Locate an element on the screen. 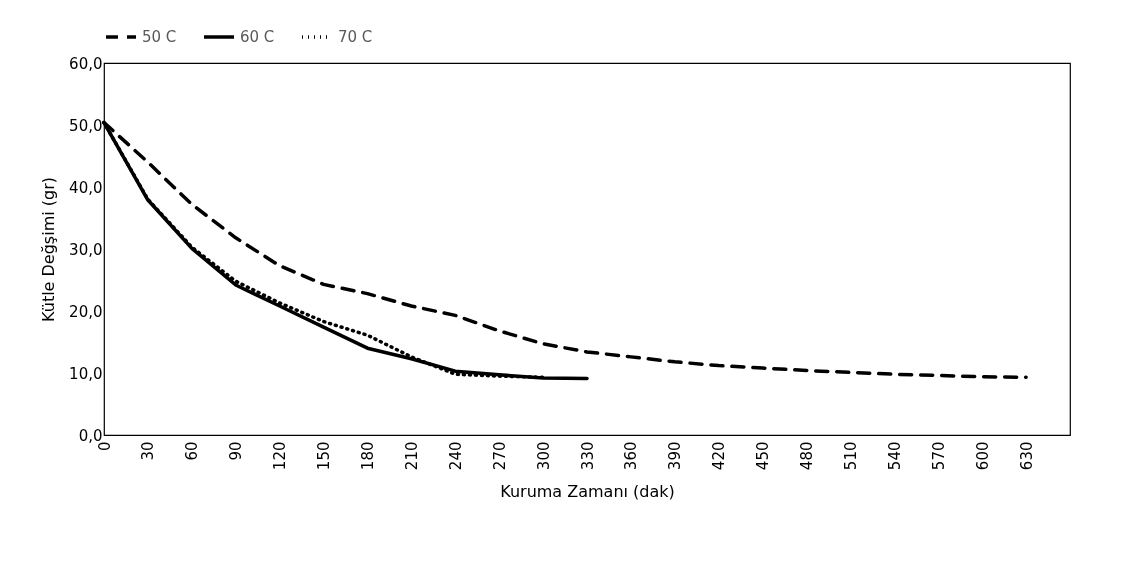  x-tick-label: 480 is located at coordinates (807, 456).